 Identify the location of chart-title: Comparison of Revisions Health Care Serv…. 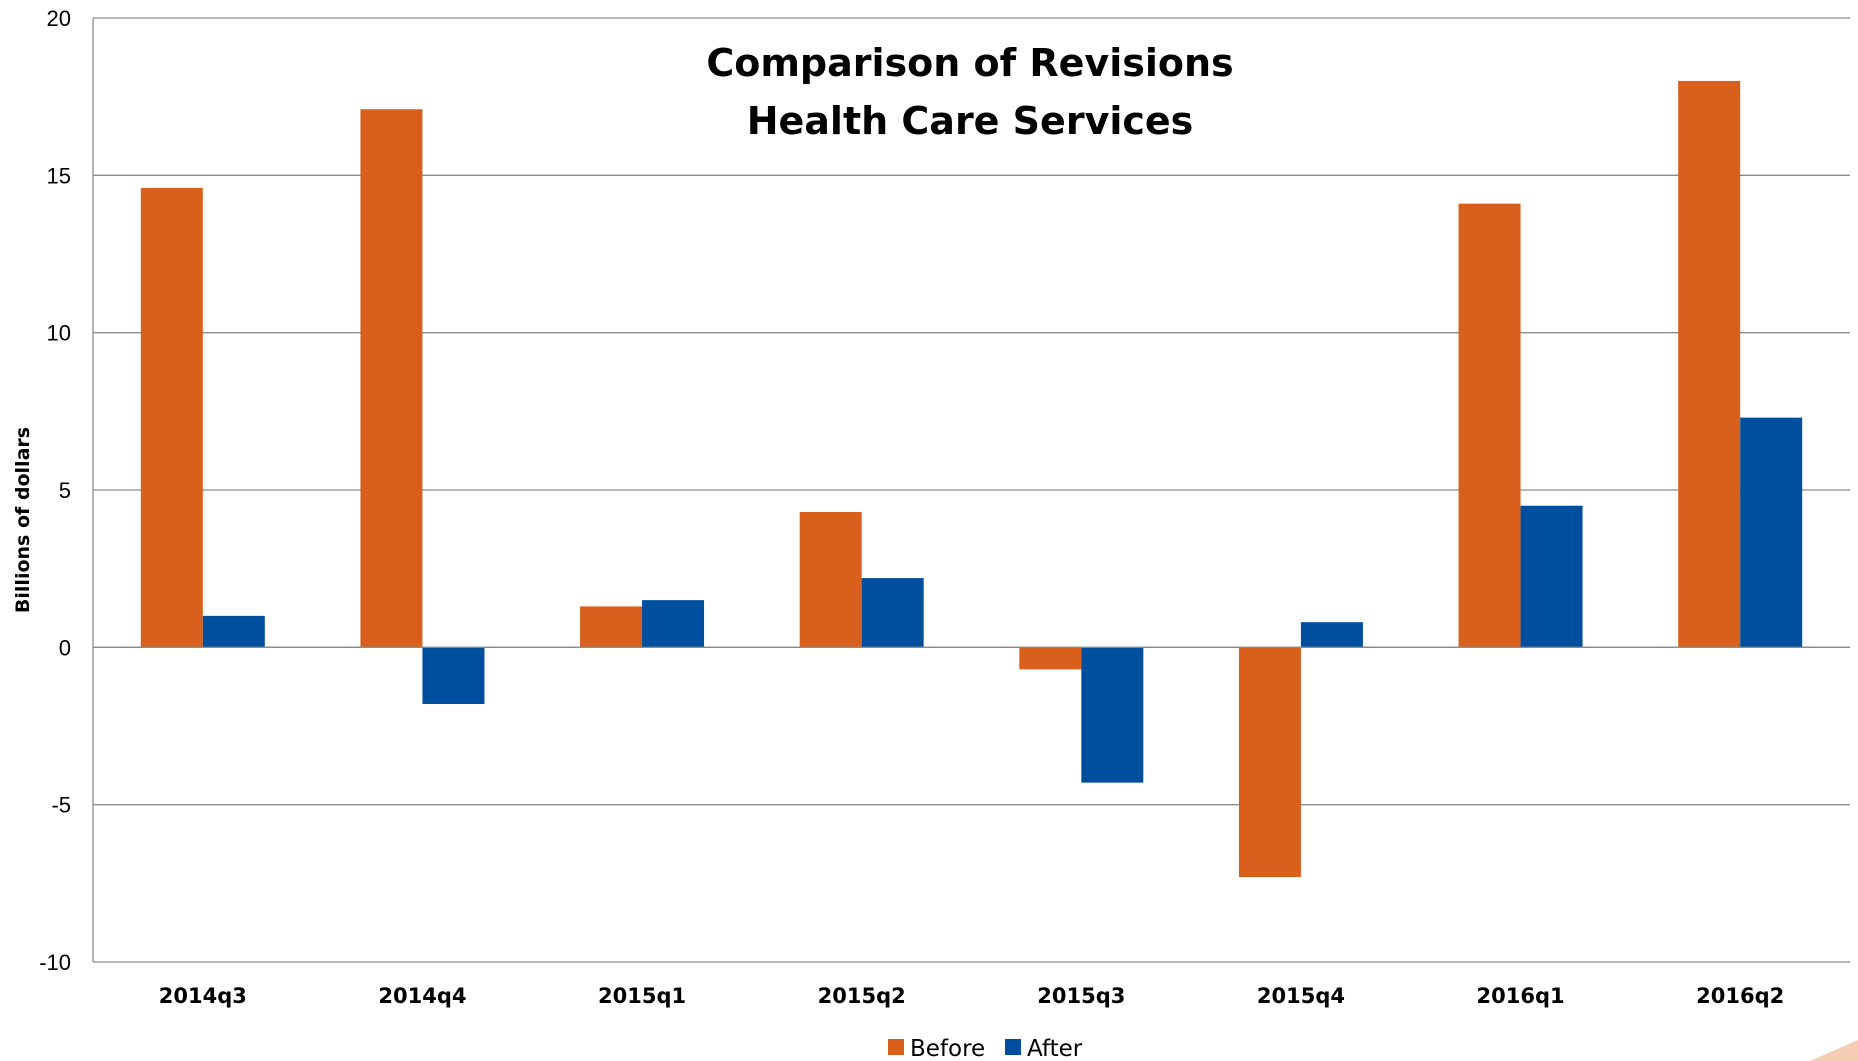
(969, 92).